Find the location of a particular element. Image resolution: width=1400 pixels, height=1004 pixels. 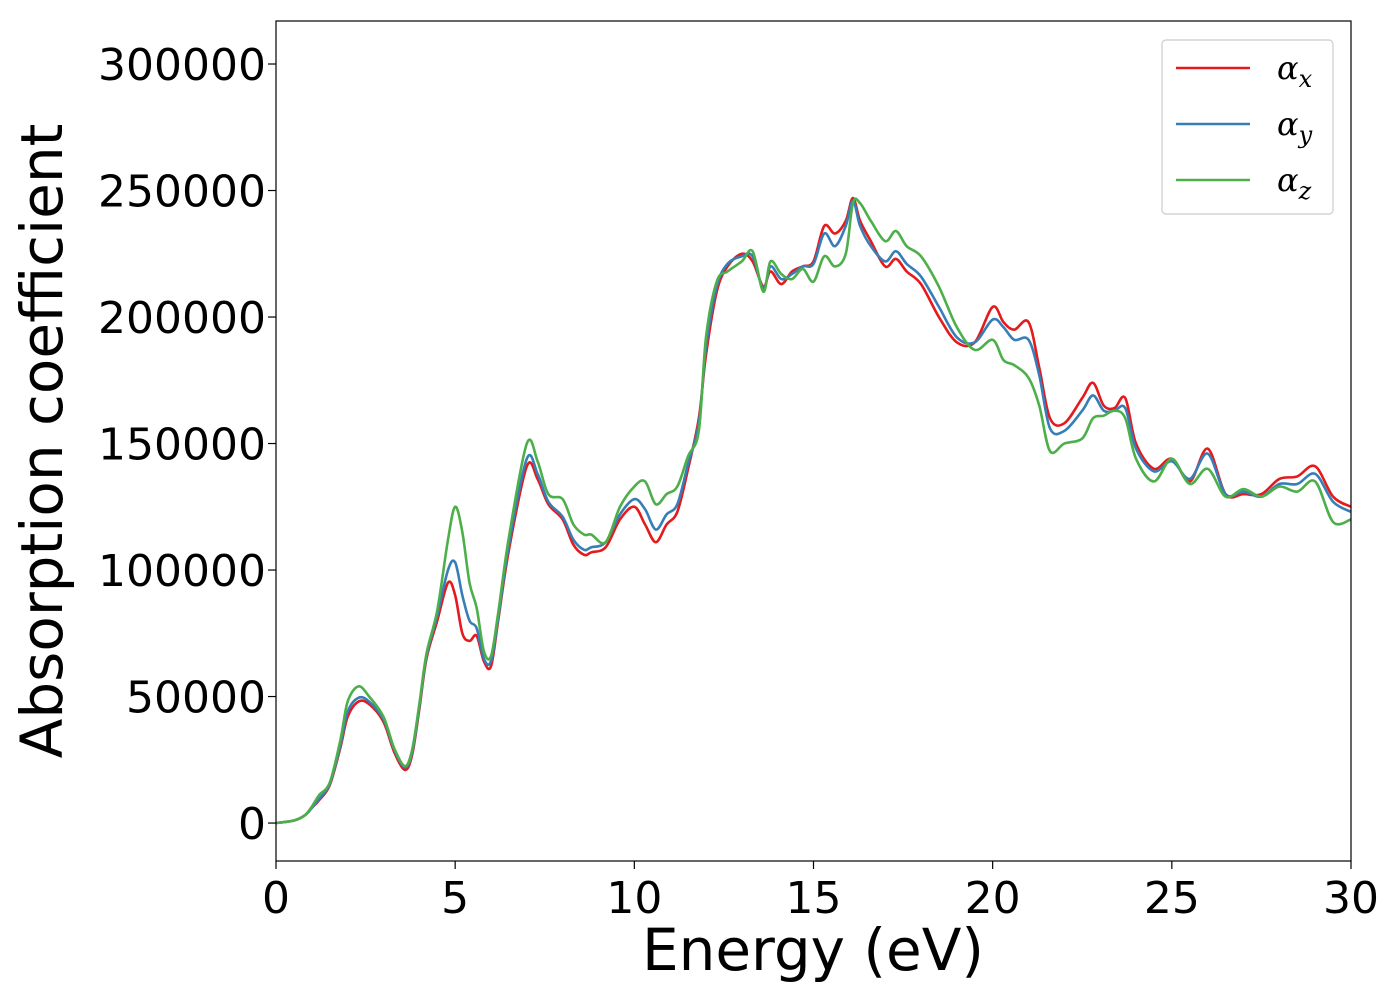

y-tick-label: 100000 is located at coordinates (182, 571).